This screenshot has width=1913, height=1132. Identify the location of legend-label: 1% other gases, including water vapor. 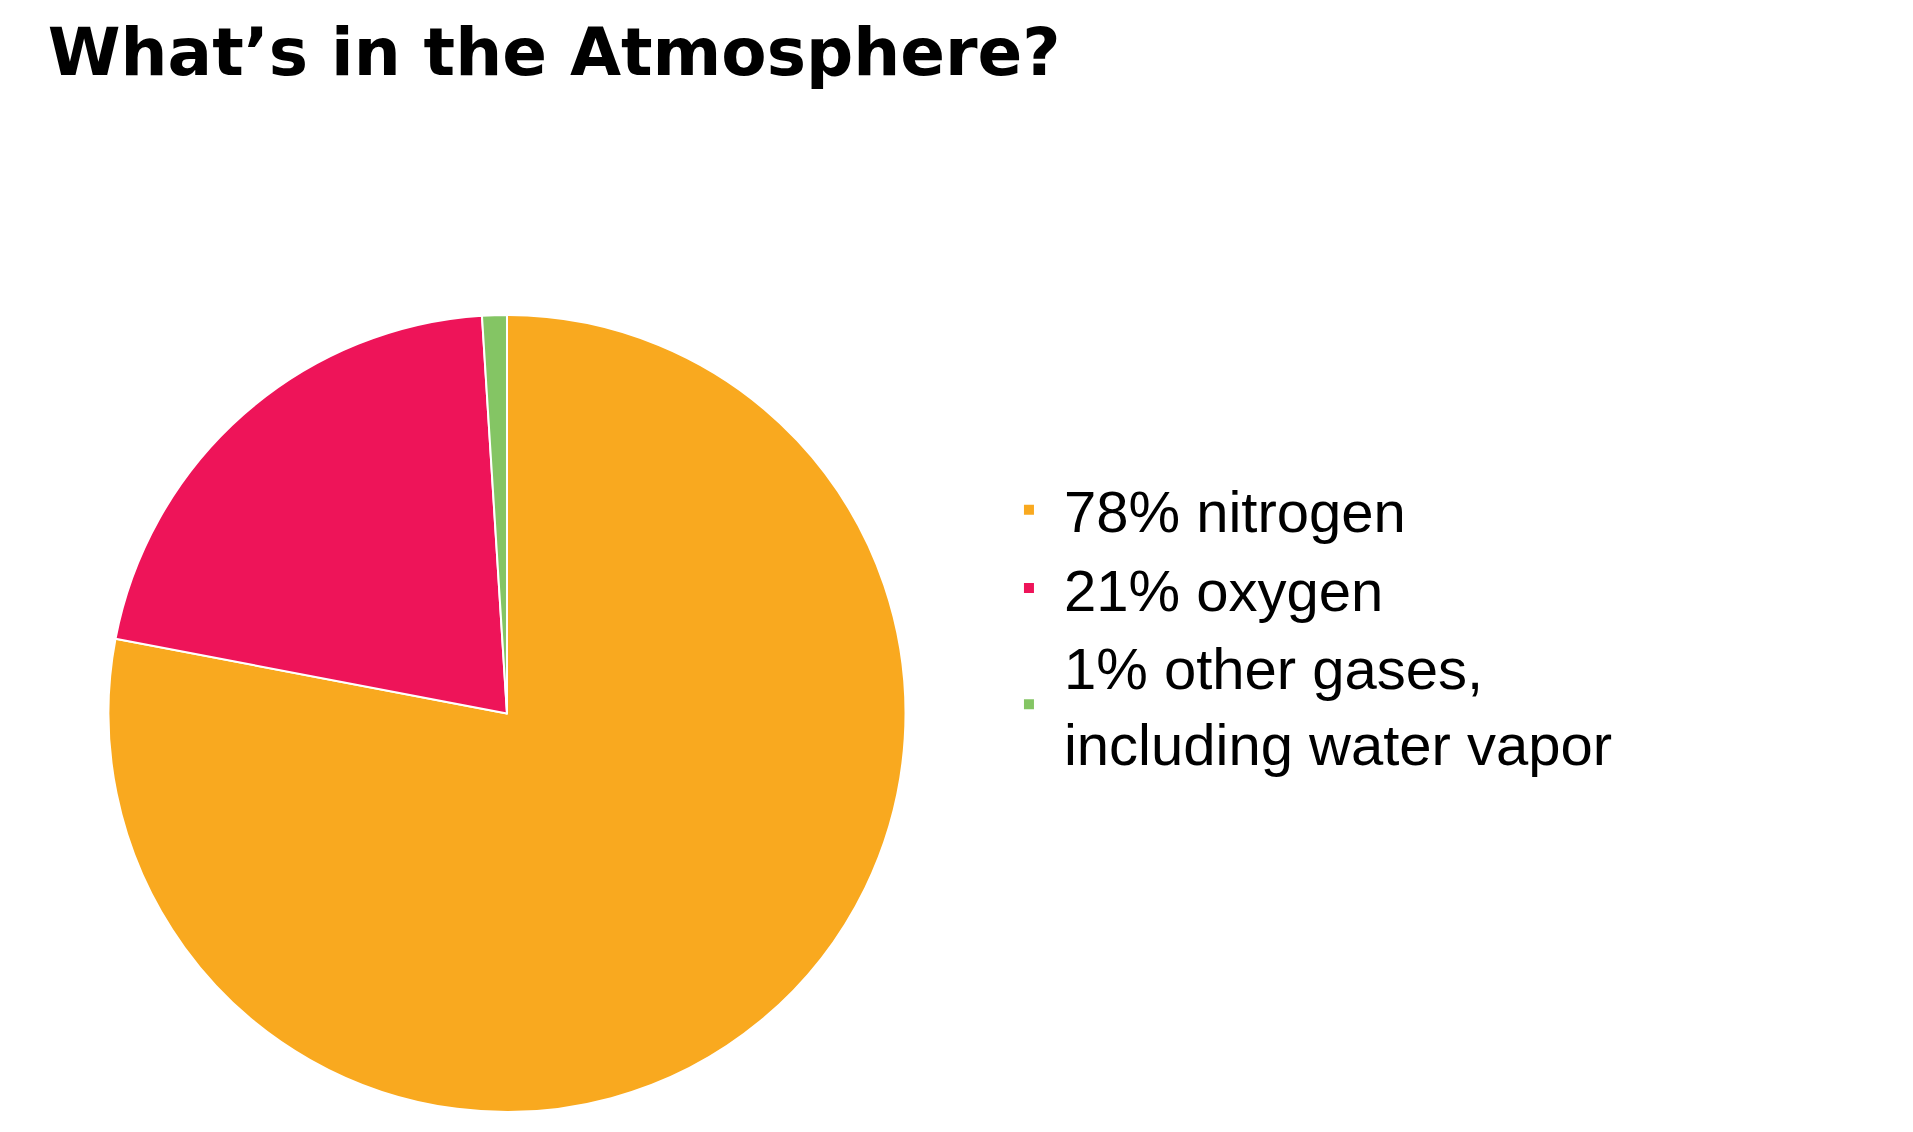
(1338, 706).